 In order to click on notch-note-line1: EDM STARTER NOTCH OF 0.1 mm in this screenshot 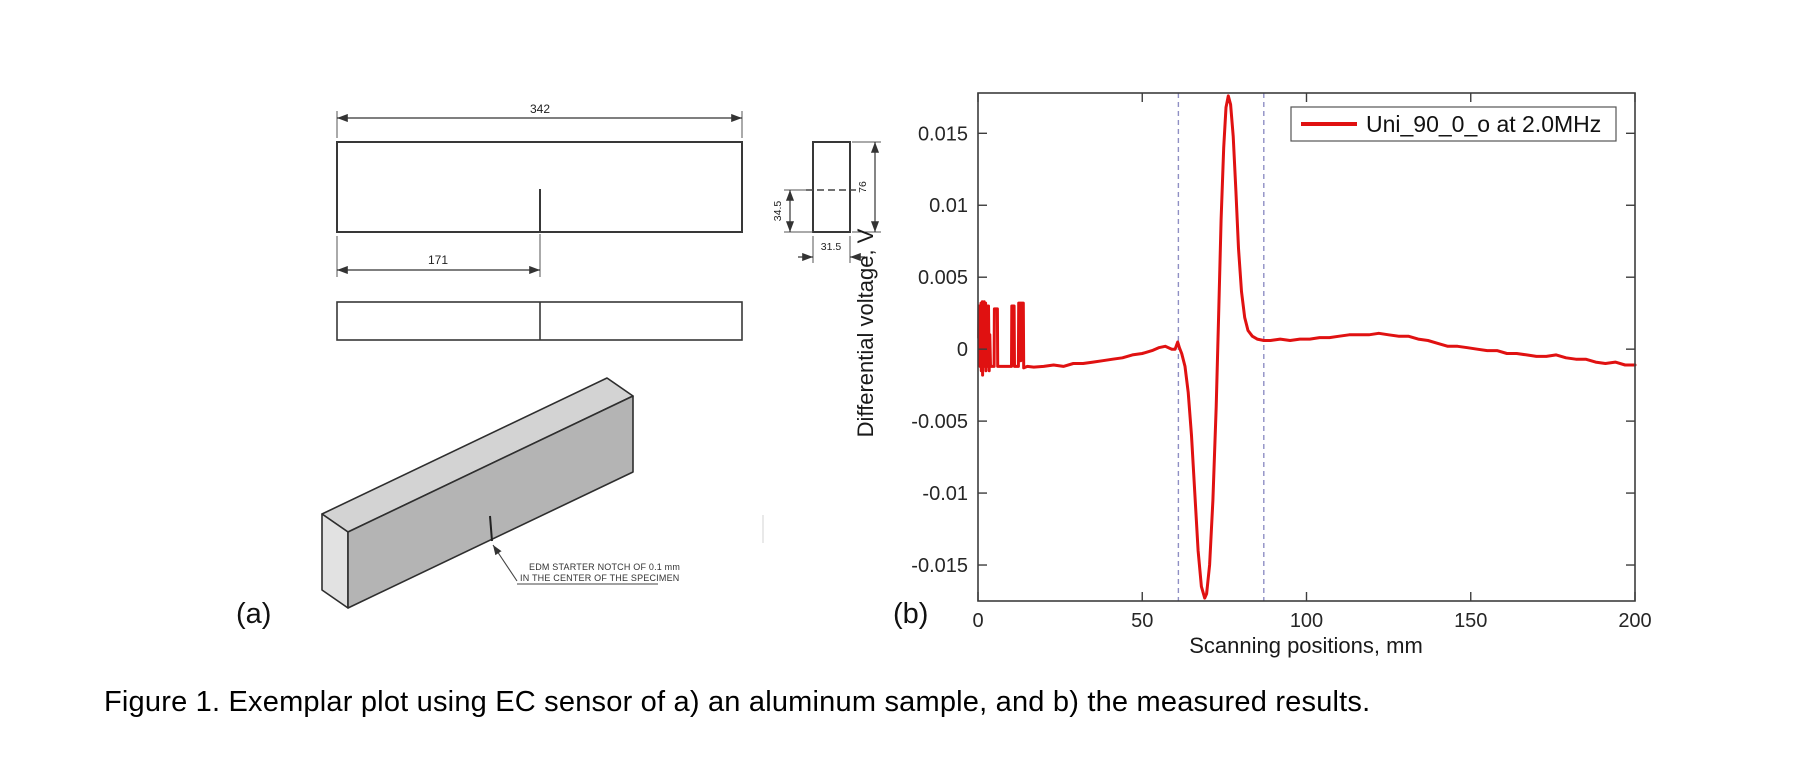, I will do `click(604, 567)`.